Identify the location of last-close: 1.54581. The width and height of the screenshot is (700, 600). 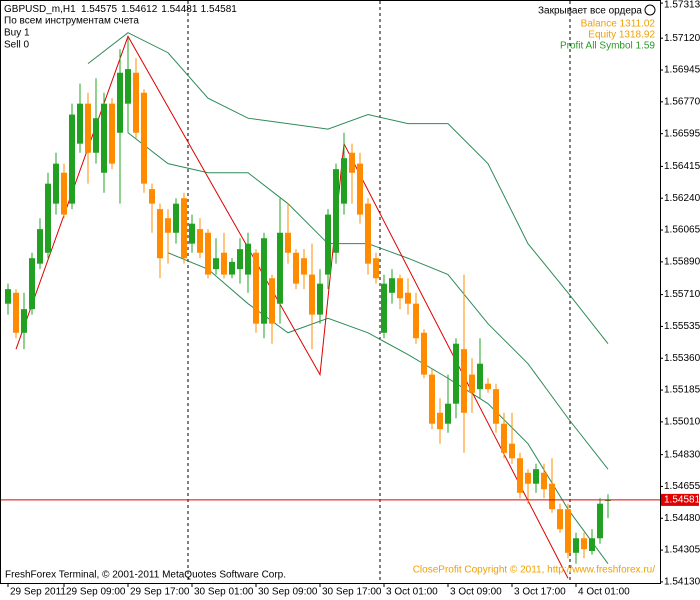
(219, 9).